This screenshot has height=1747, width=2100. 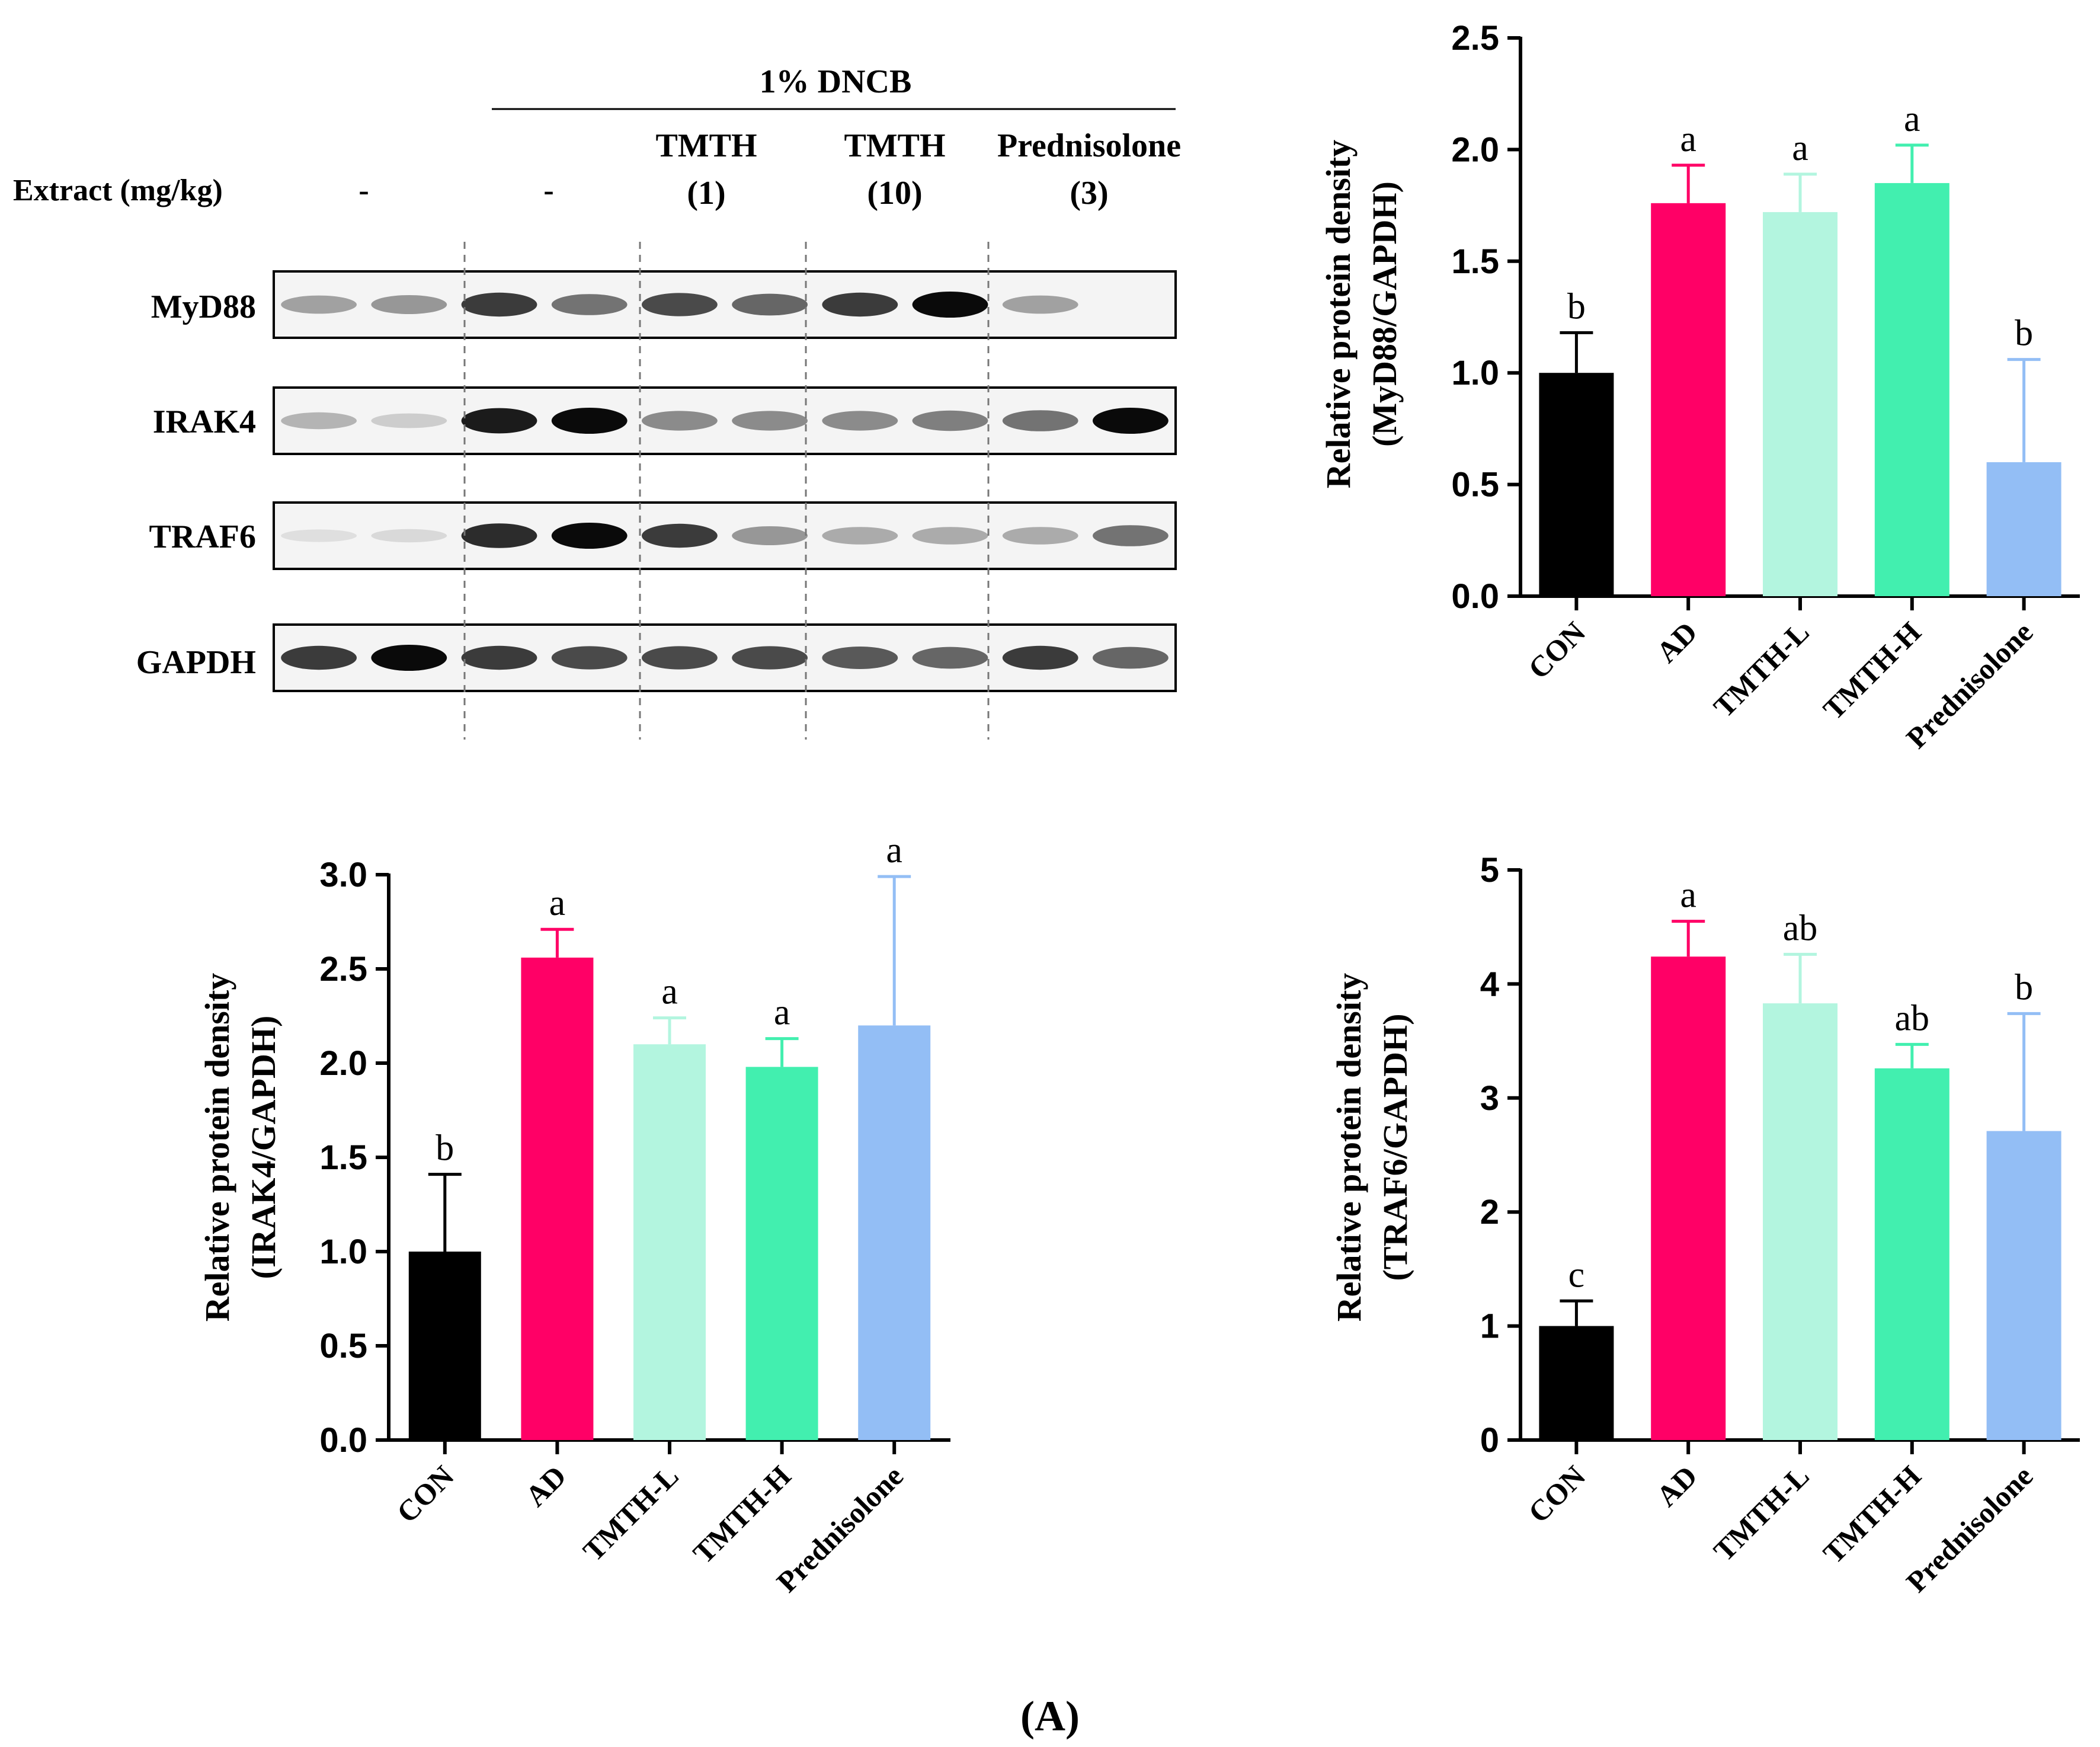 What do you see at coordinates (202, 537) in the screenshot?
I see `protein-label-traf6: TRAF6` at bounding box center [202, 537].